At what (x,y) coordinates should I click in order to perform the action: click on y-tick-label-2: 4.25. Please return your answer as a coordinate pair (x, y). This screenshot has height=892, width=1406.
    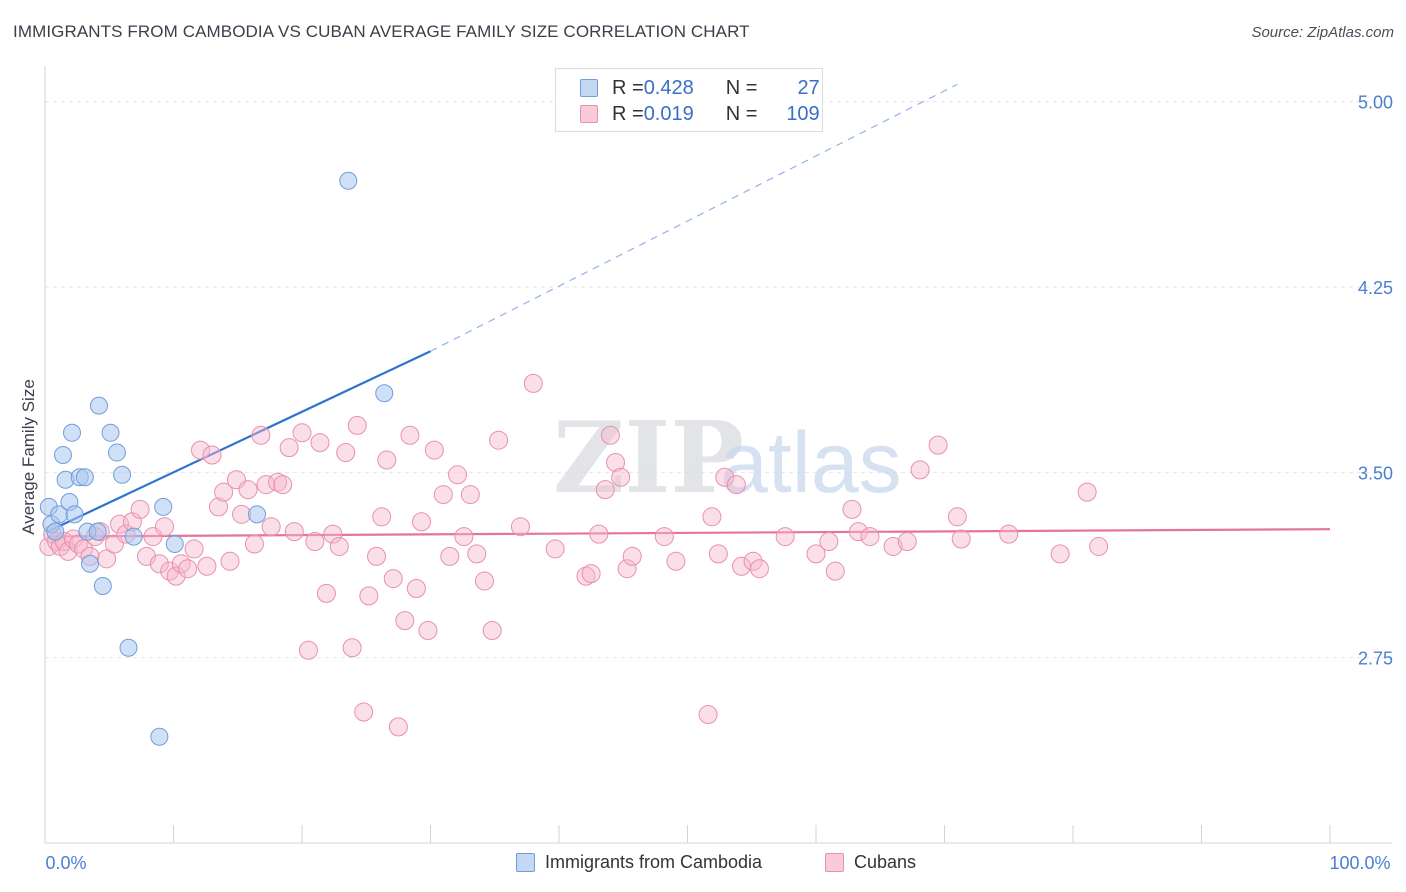
    Looking at the image, I should click on (1375, 288).